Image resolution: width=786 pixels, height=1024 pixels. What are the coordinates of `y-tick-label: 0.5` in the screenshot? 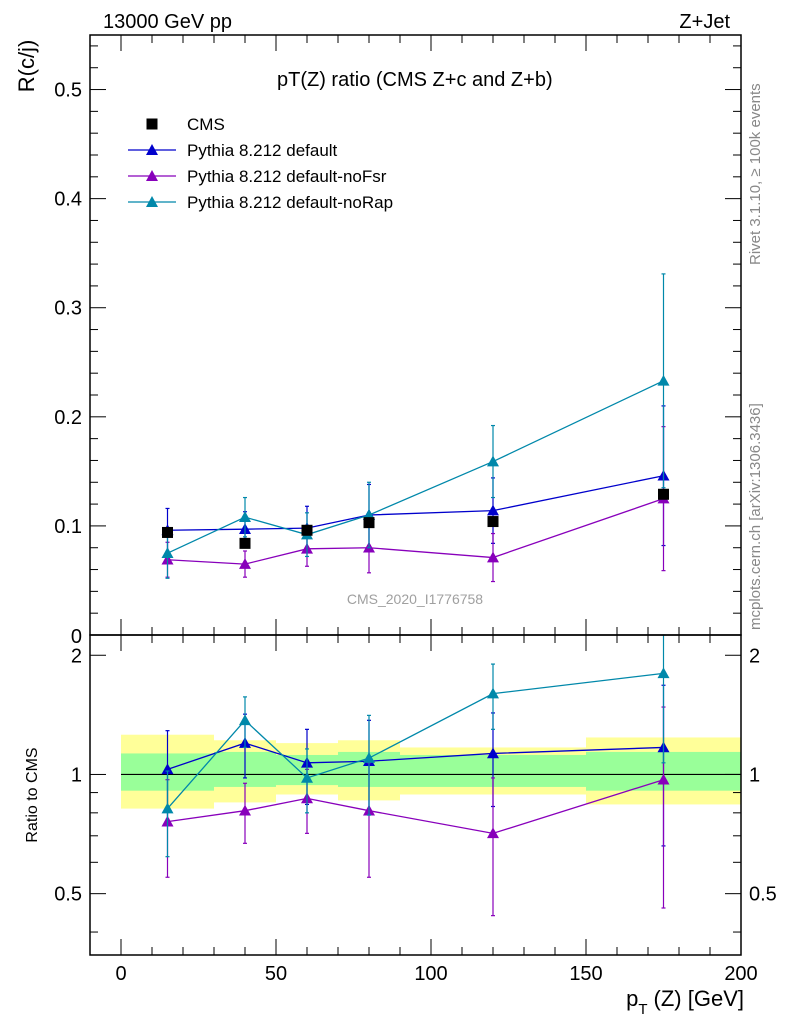 It's located at (68, 91).